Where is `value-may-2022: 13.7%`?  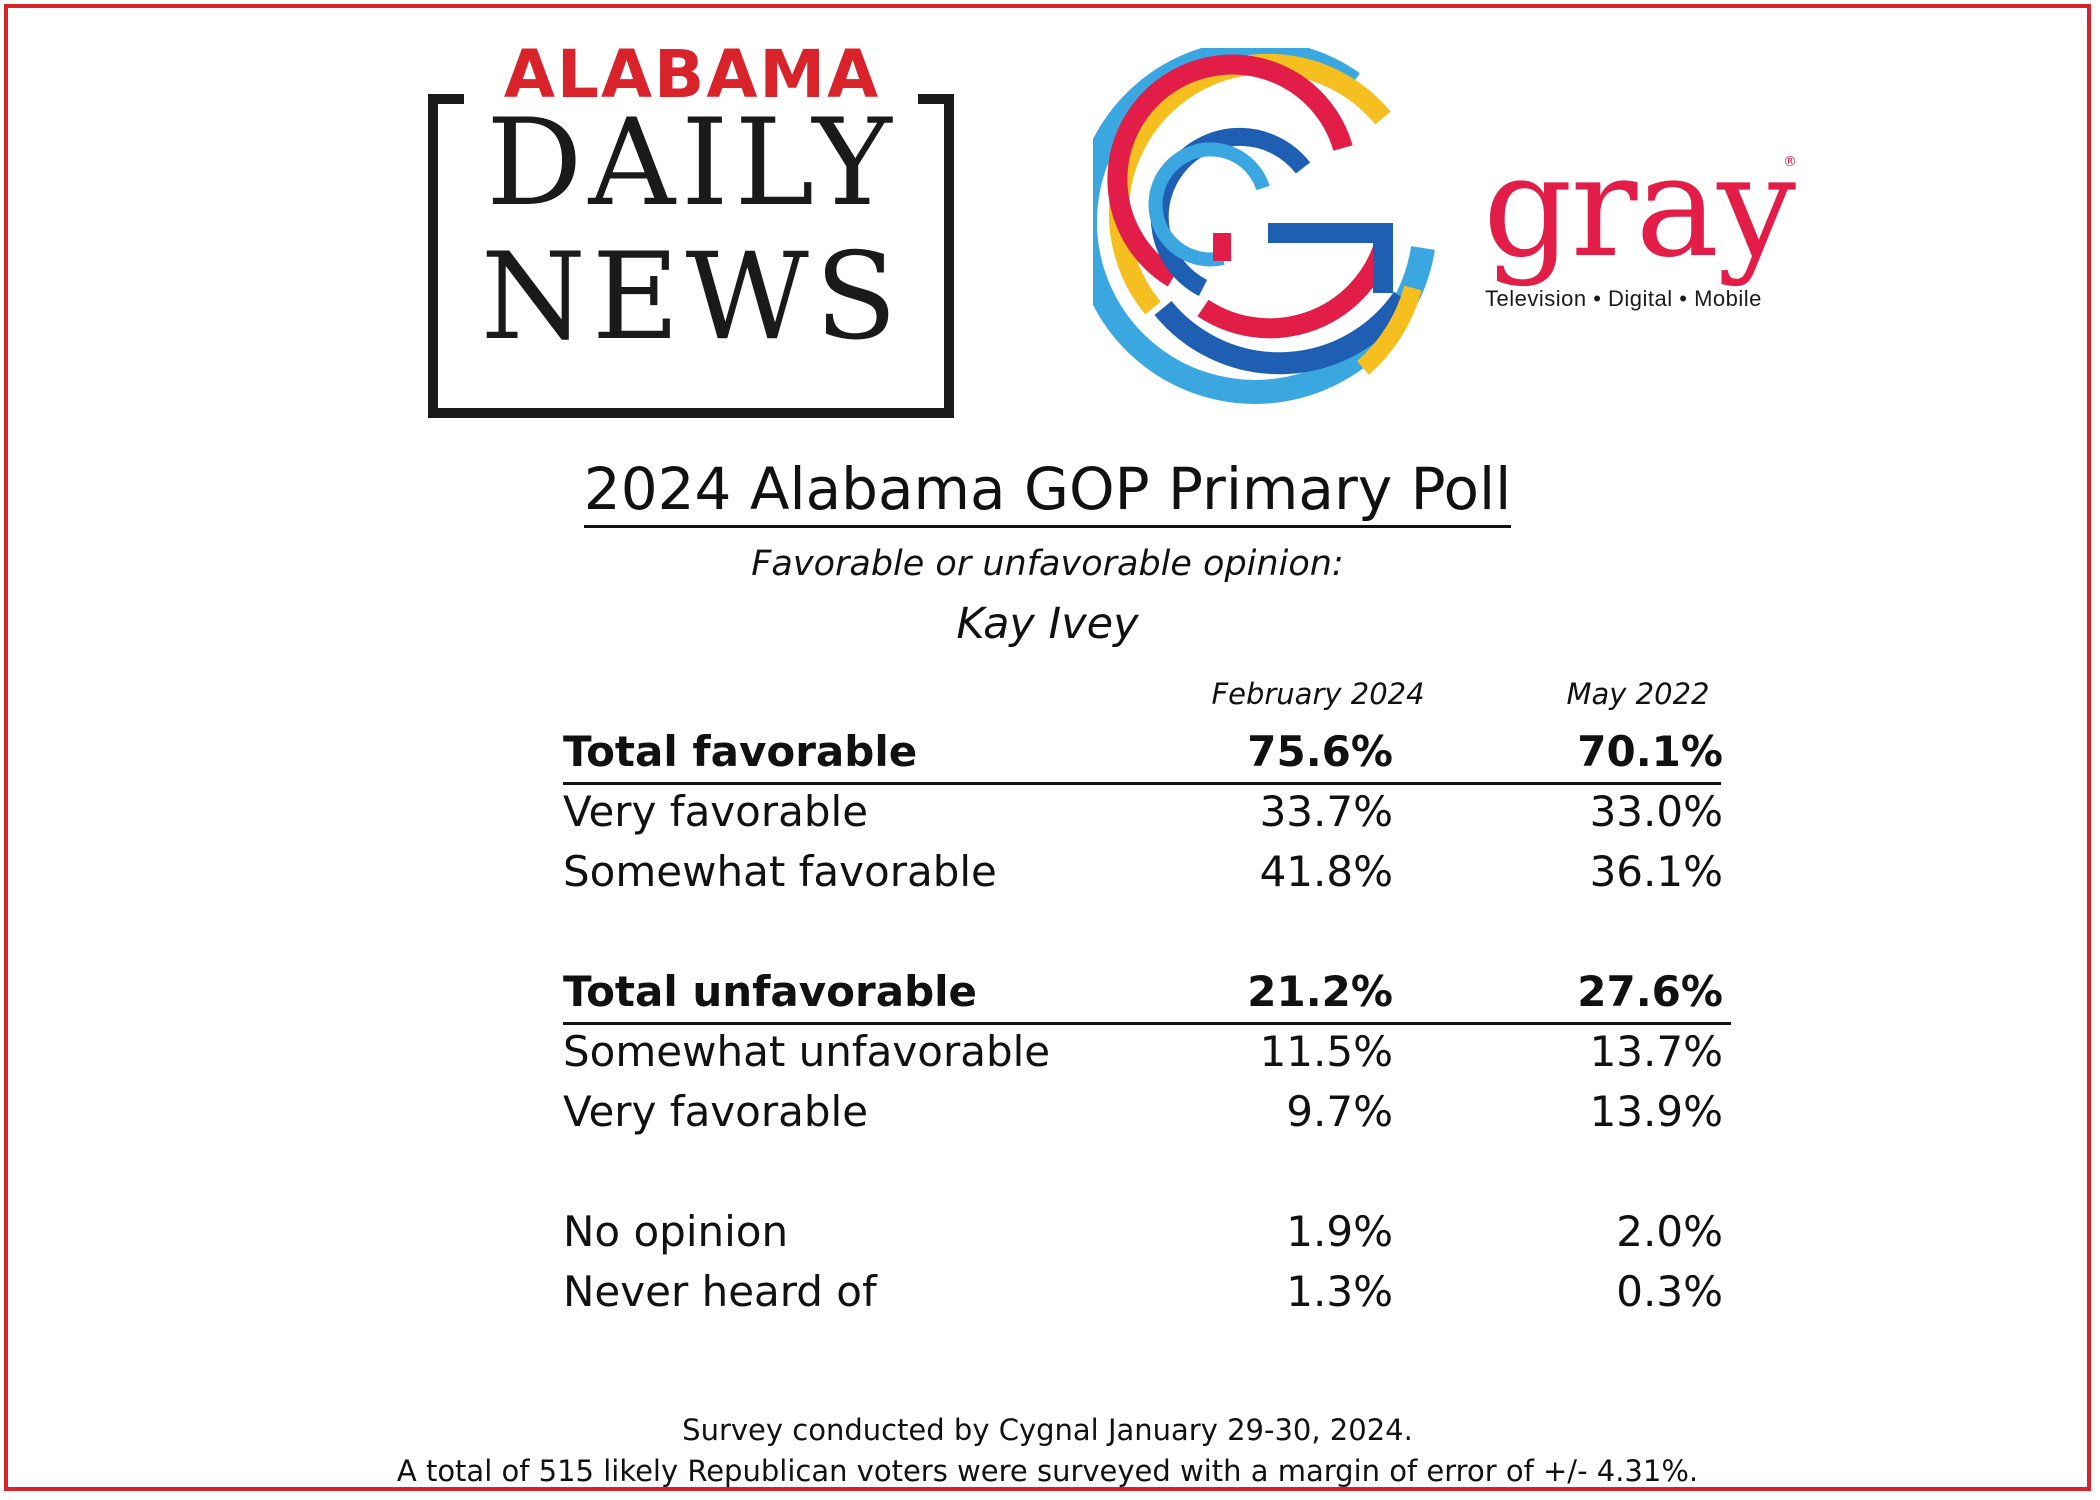 value-may-2022: 13.7% is located at coordinates (1656, 1051).